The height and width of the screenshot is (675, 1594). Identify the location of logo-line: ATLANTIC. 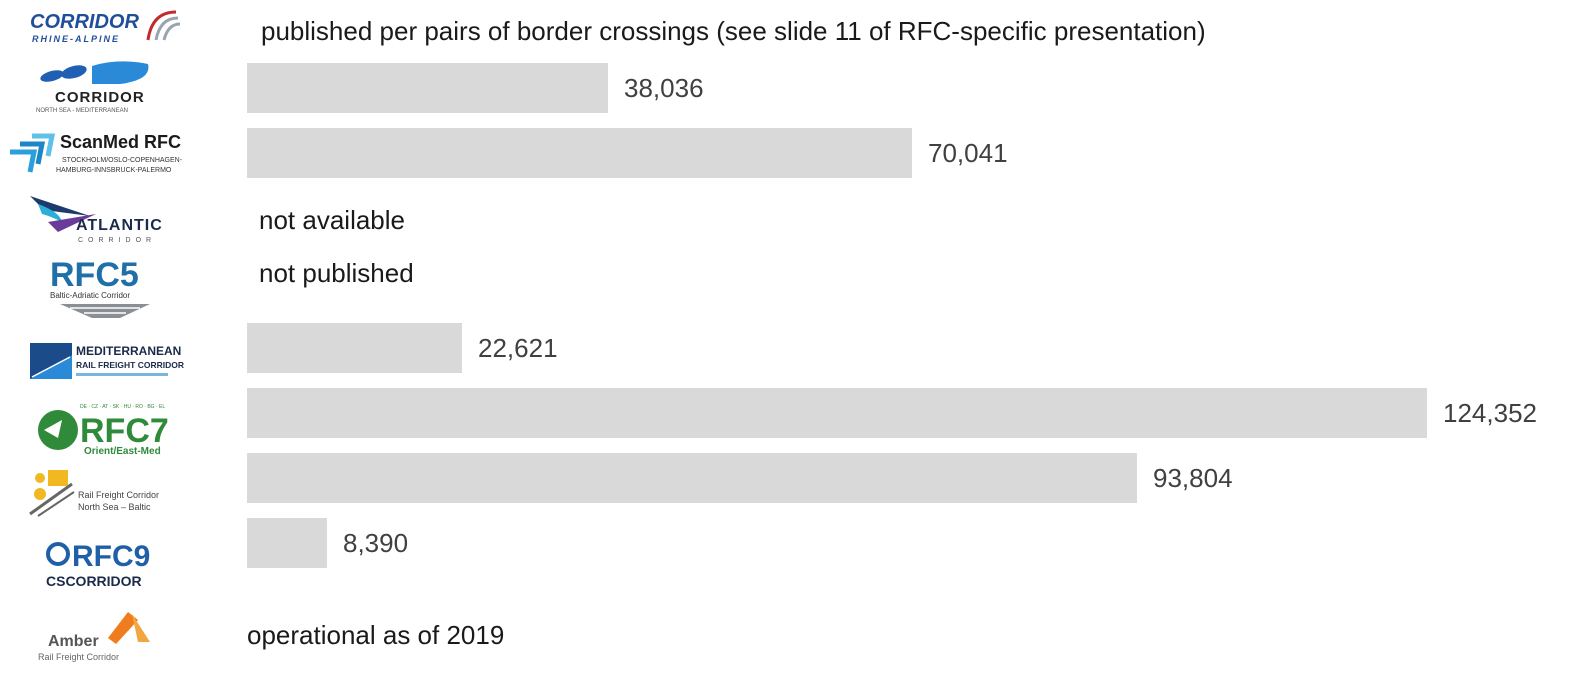
(119, 225).